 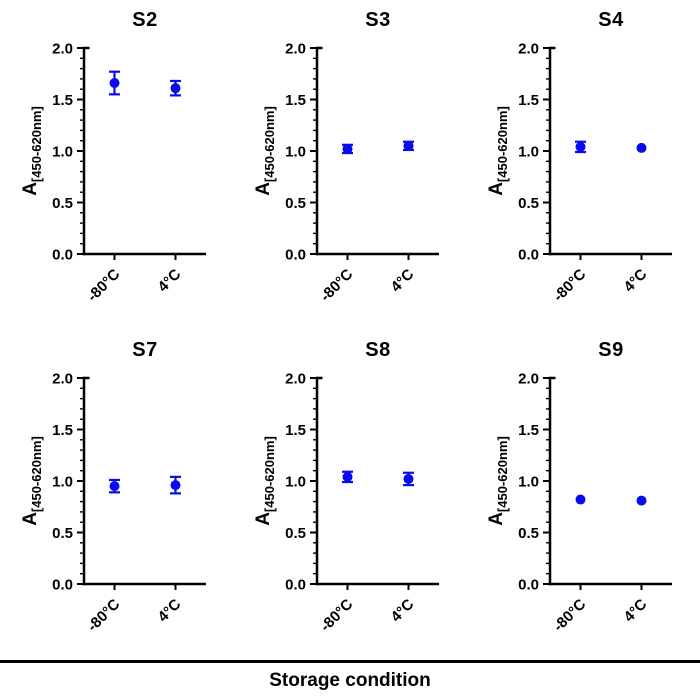 What do you see at coordinates (378, 20) in the screenshot?
I see `subplot-title-s3: S3` at bounding box center [378, 20].